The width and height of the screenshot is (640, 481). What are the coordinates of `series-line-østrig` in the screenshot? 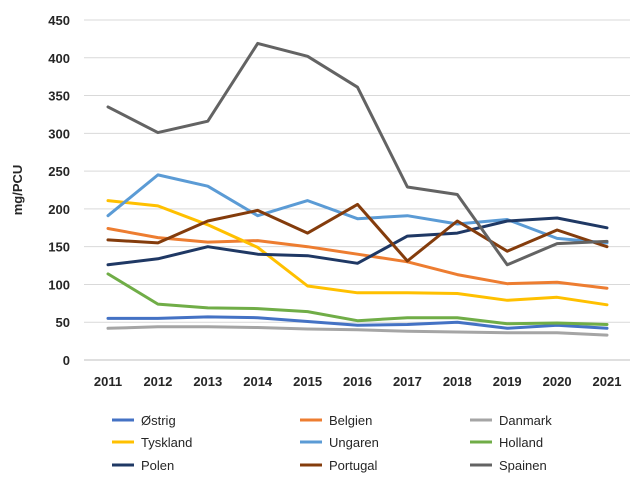 It's located at (357, 322).